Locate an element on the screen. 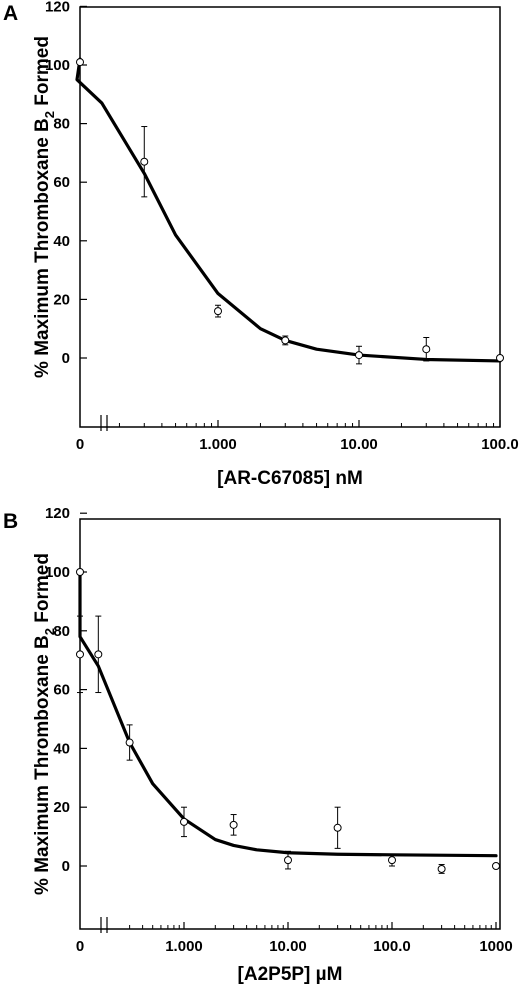 The width and height of the screenshot is (520, 993). panel-b-letter: B is located at coordinates (10, 521).